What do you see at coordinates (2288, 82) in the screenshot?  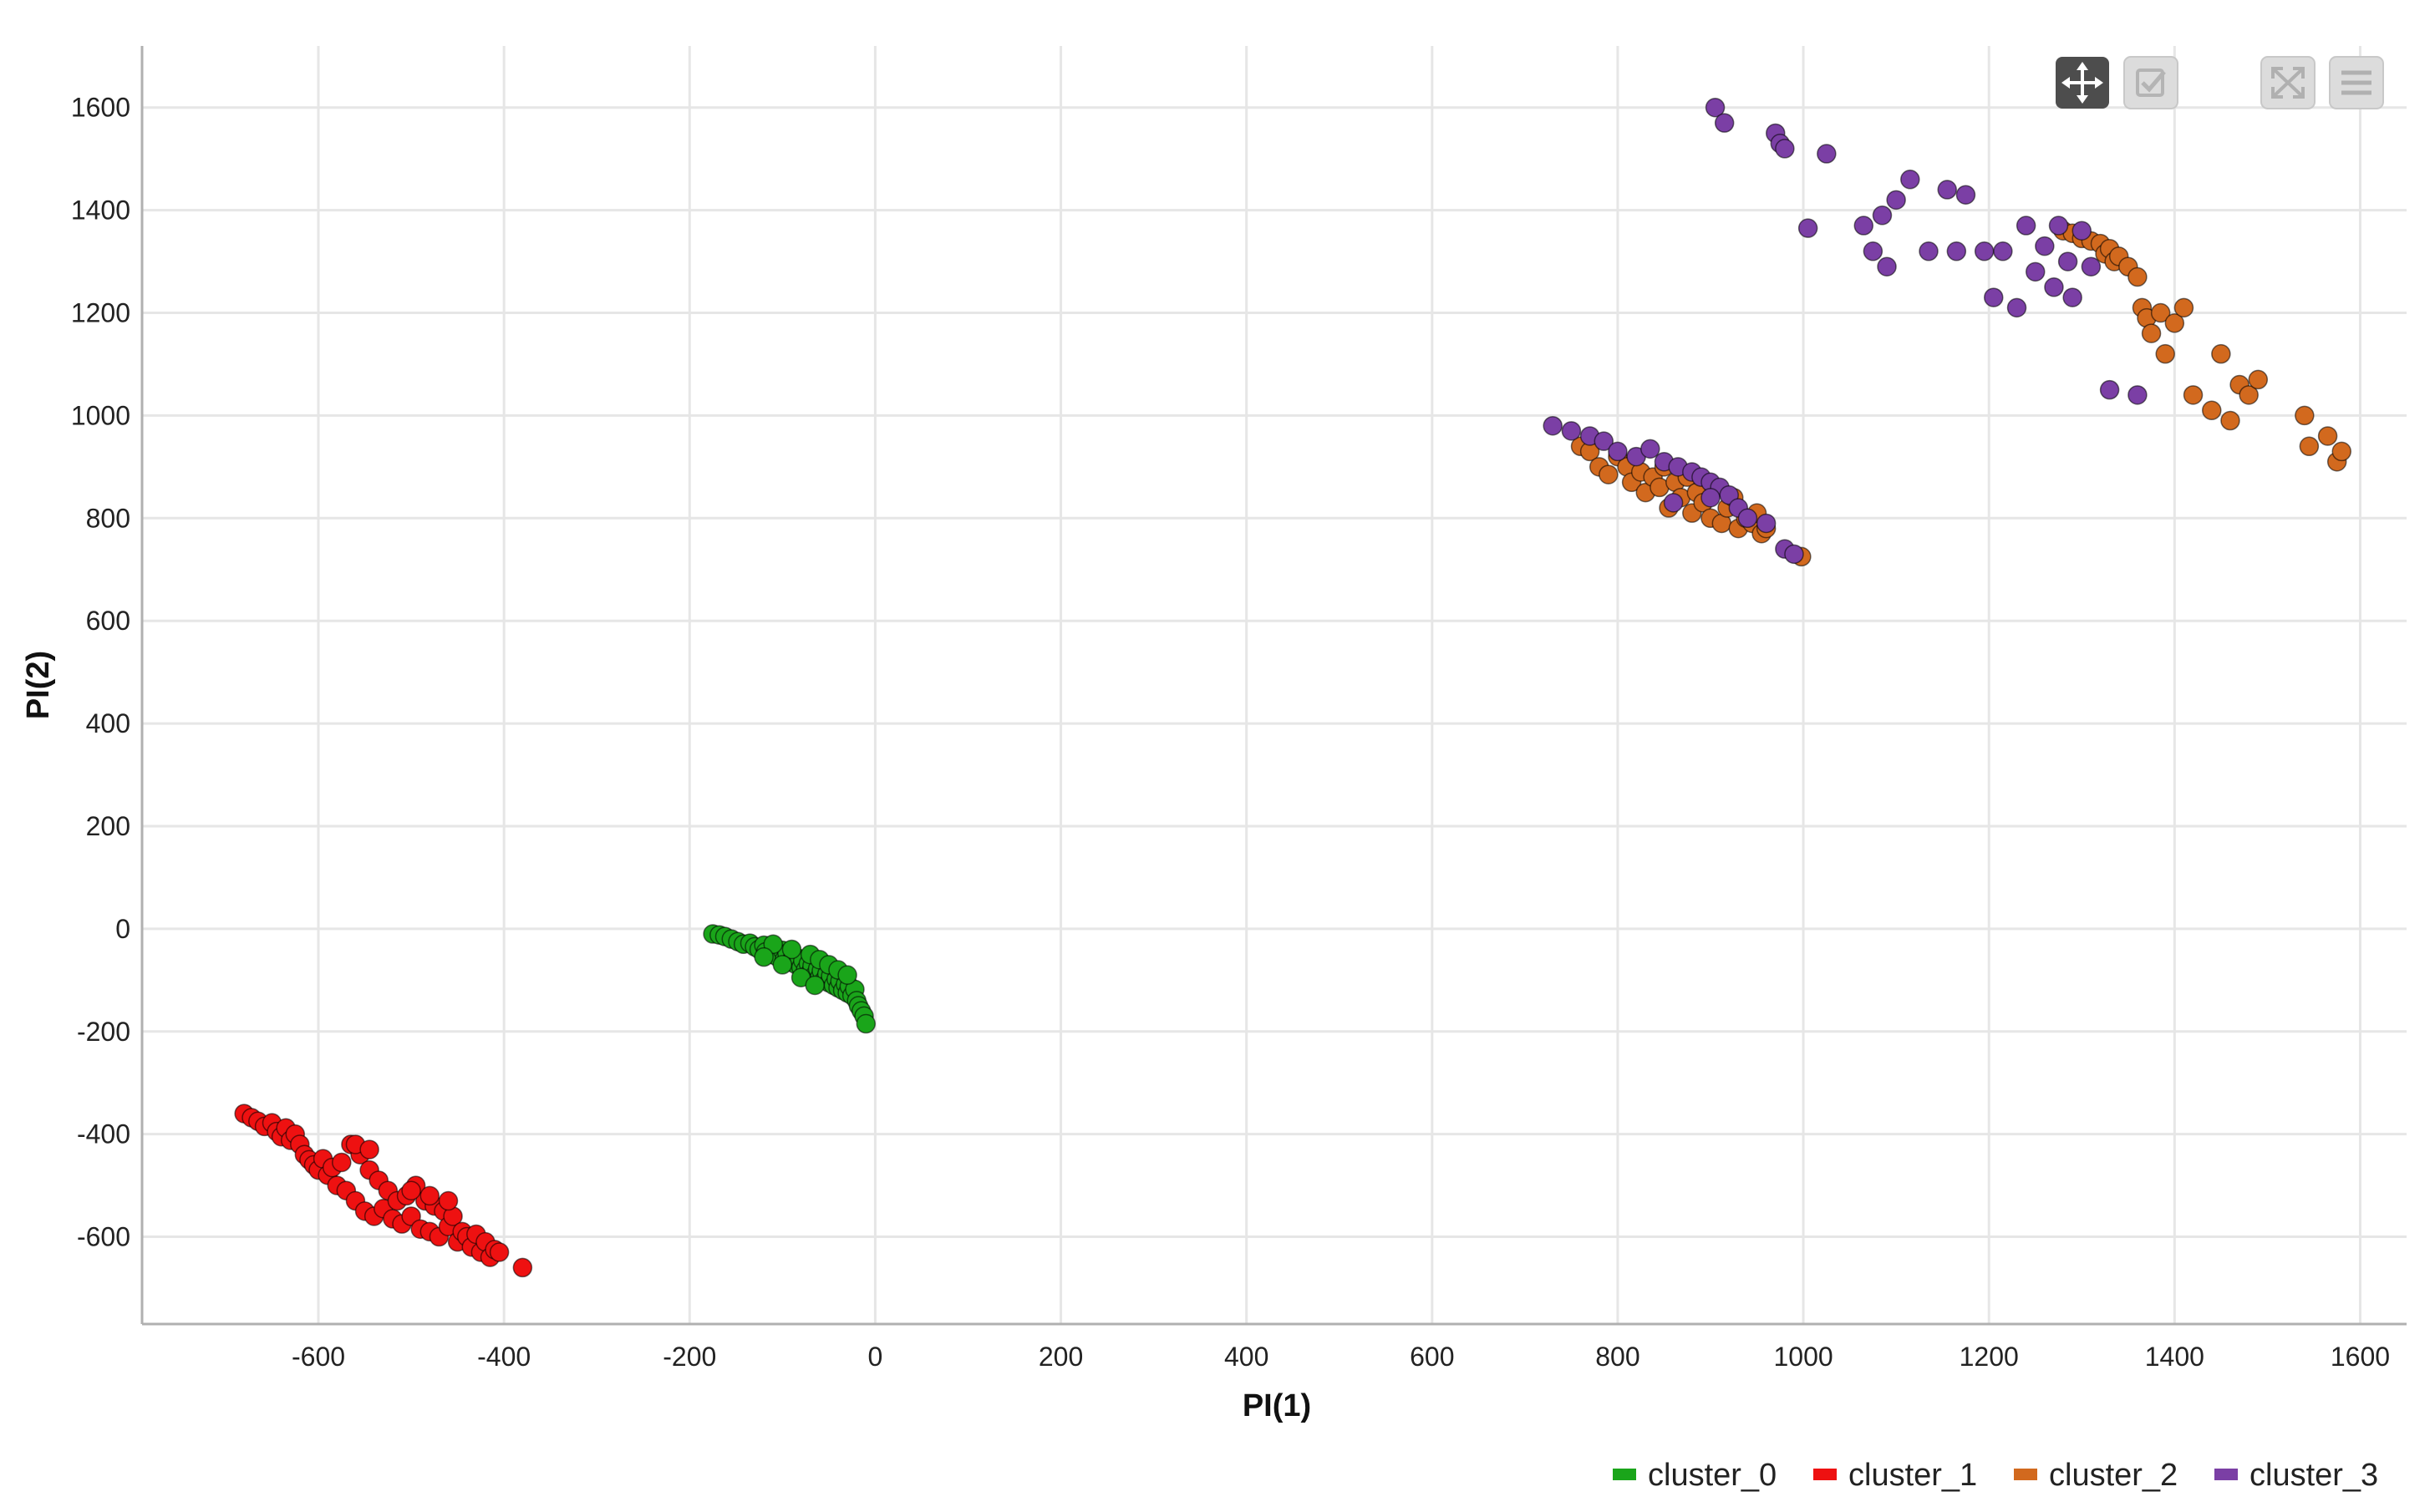 I see `fit-to-screen-icon` at bounding box center [2288, 82].